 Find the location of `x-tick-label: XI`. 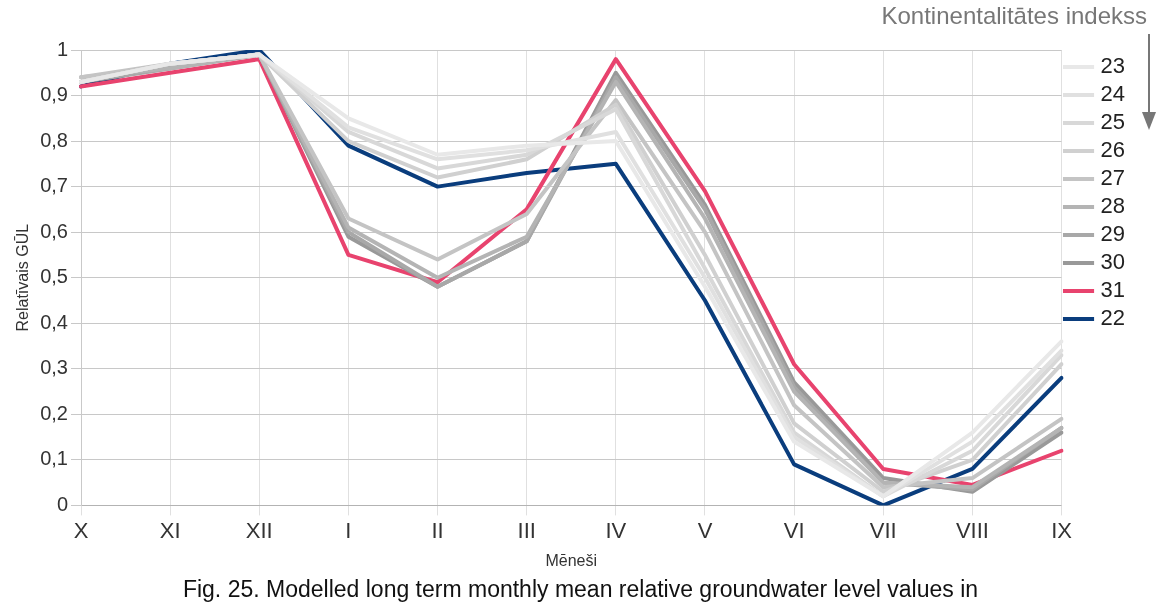

x-tick-label: XI is located at coordinates (170, 530).